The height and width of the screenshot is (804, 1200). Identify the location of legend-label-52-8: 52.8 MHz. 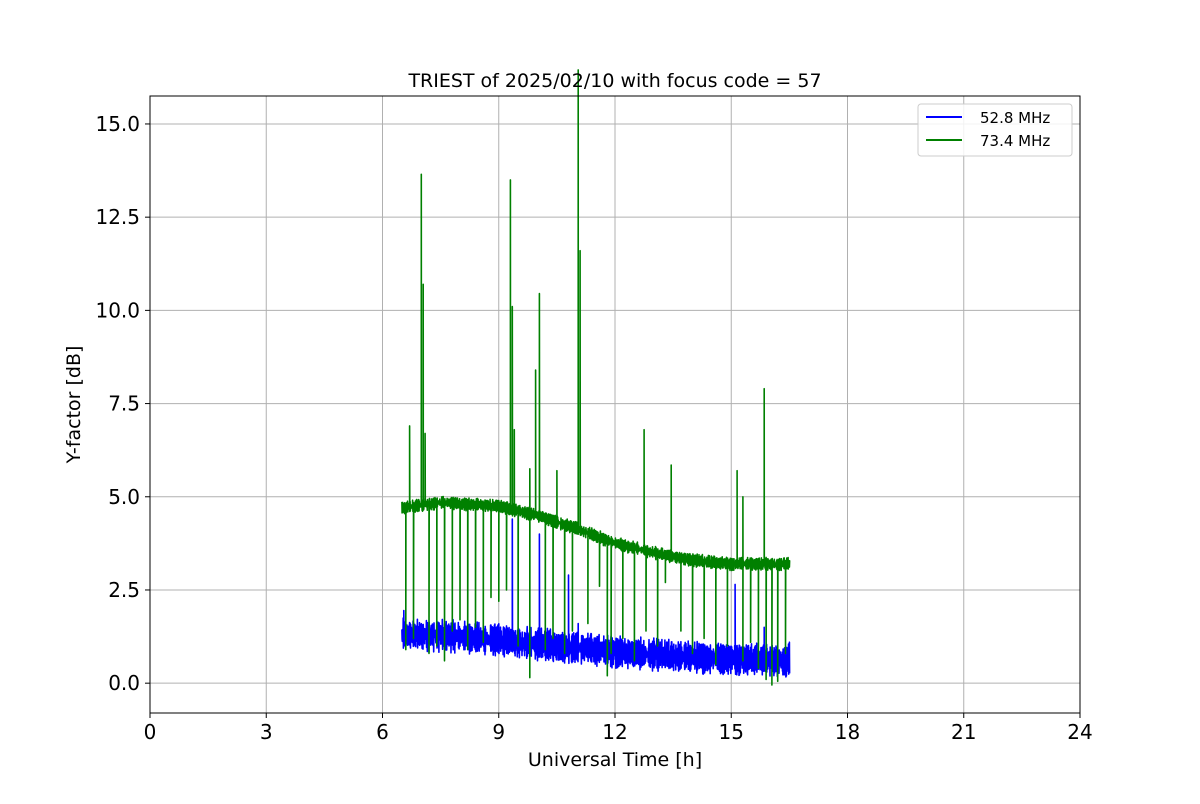
(1015, 118).